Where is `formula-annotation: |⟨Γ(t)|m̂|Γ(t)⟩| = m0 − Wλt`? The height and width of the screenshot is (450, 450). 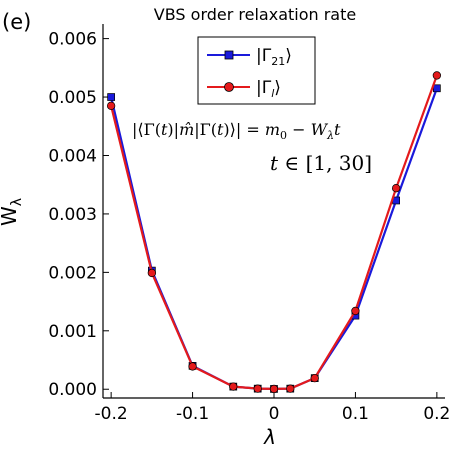
formula-annotation: |⟨Γ(t)|m̂|Γ(t)⟩| = m0 − Wλt is located at coordinates (236, 131).